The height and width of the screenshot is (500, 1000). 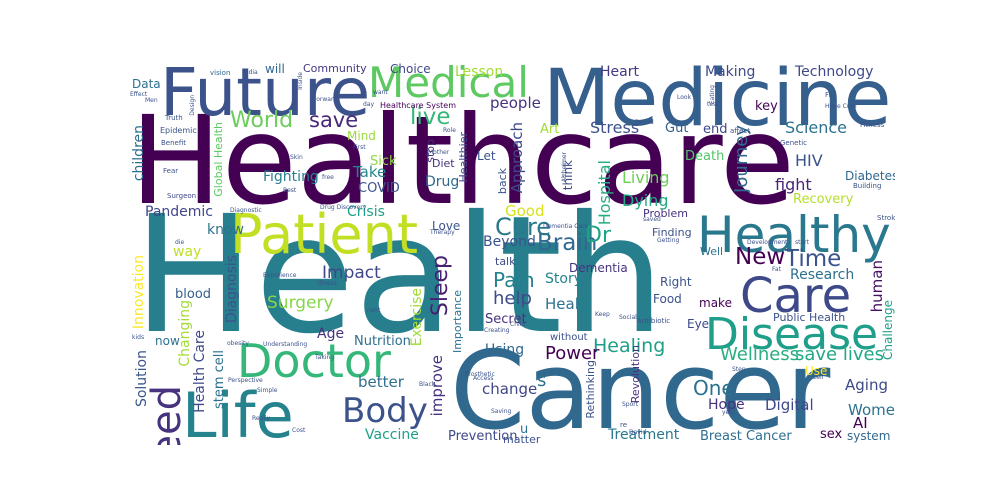 I want to click on word-year: year, so click(x=729, y=412).